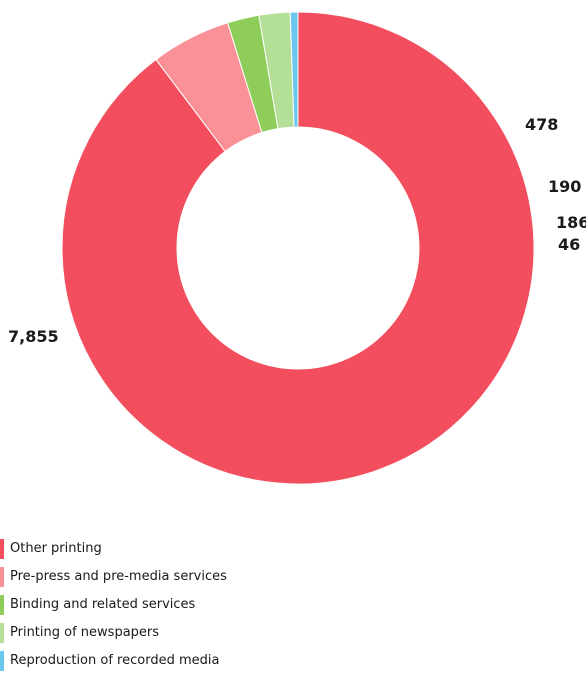  I want to click on slice-value-label: 186, so click(571, 222).